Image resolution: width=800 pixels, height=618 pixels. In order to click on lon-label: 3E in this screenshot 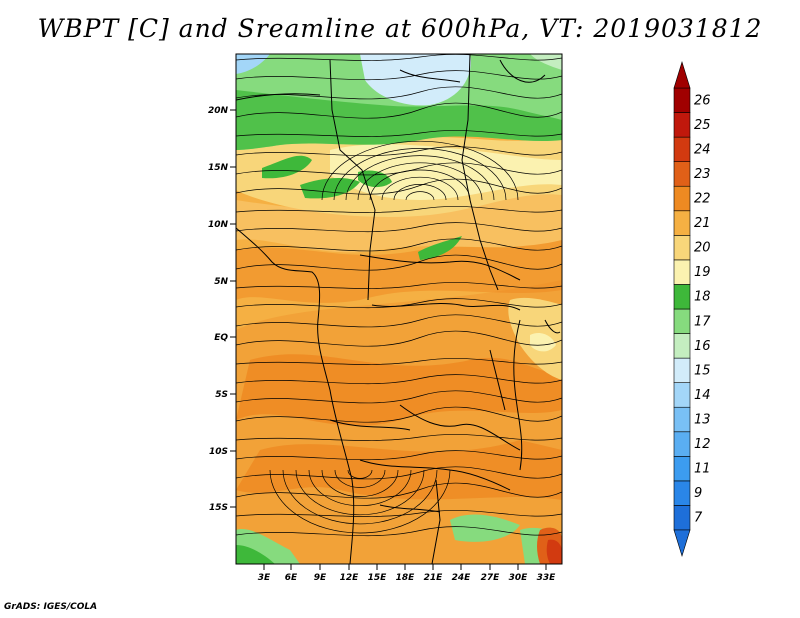, I will do `click(264, 578)`.